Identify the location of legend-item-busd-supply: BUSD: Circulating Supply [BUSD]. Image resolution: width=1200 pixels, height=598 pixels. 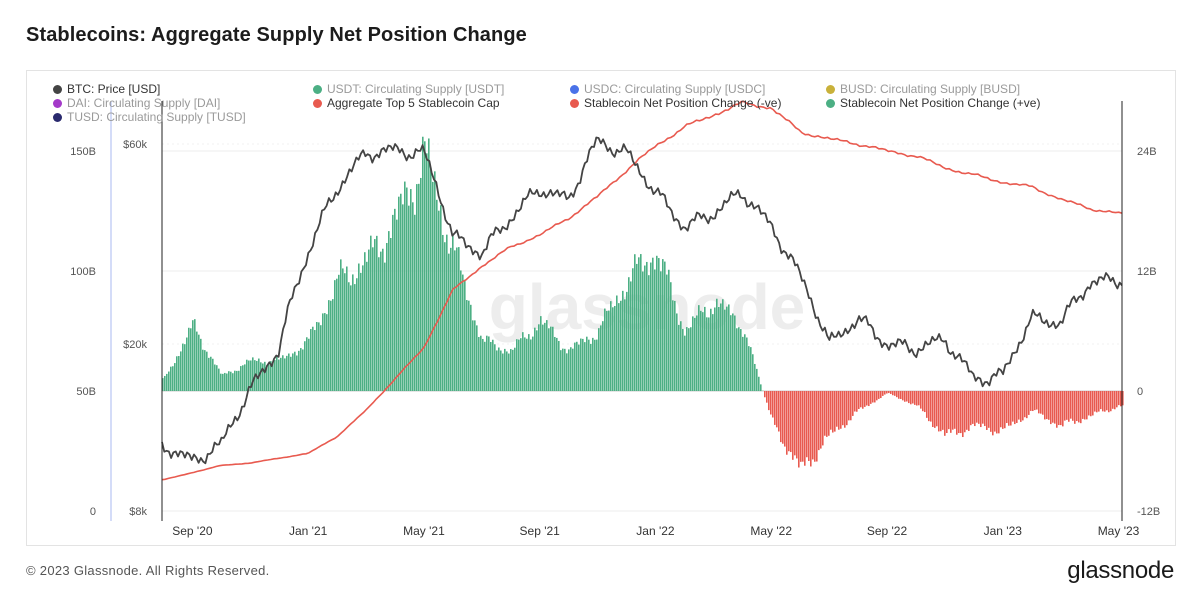
(923, 89).